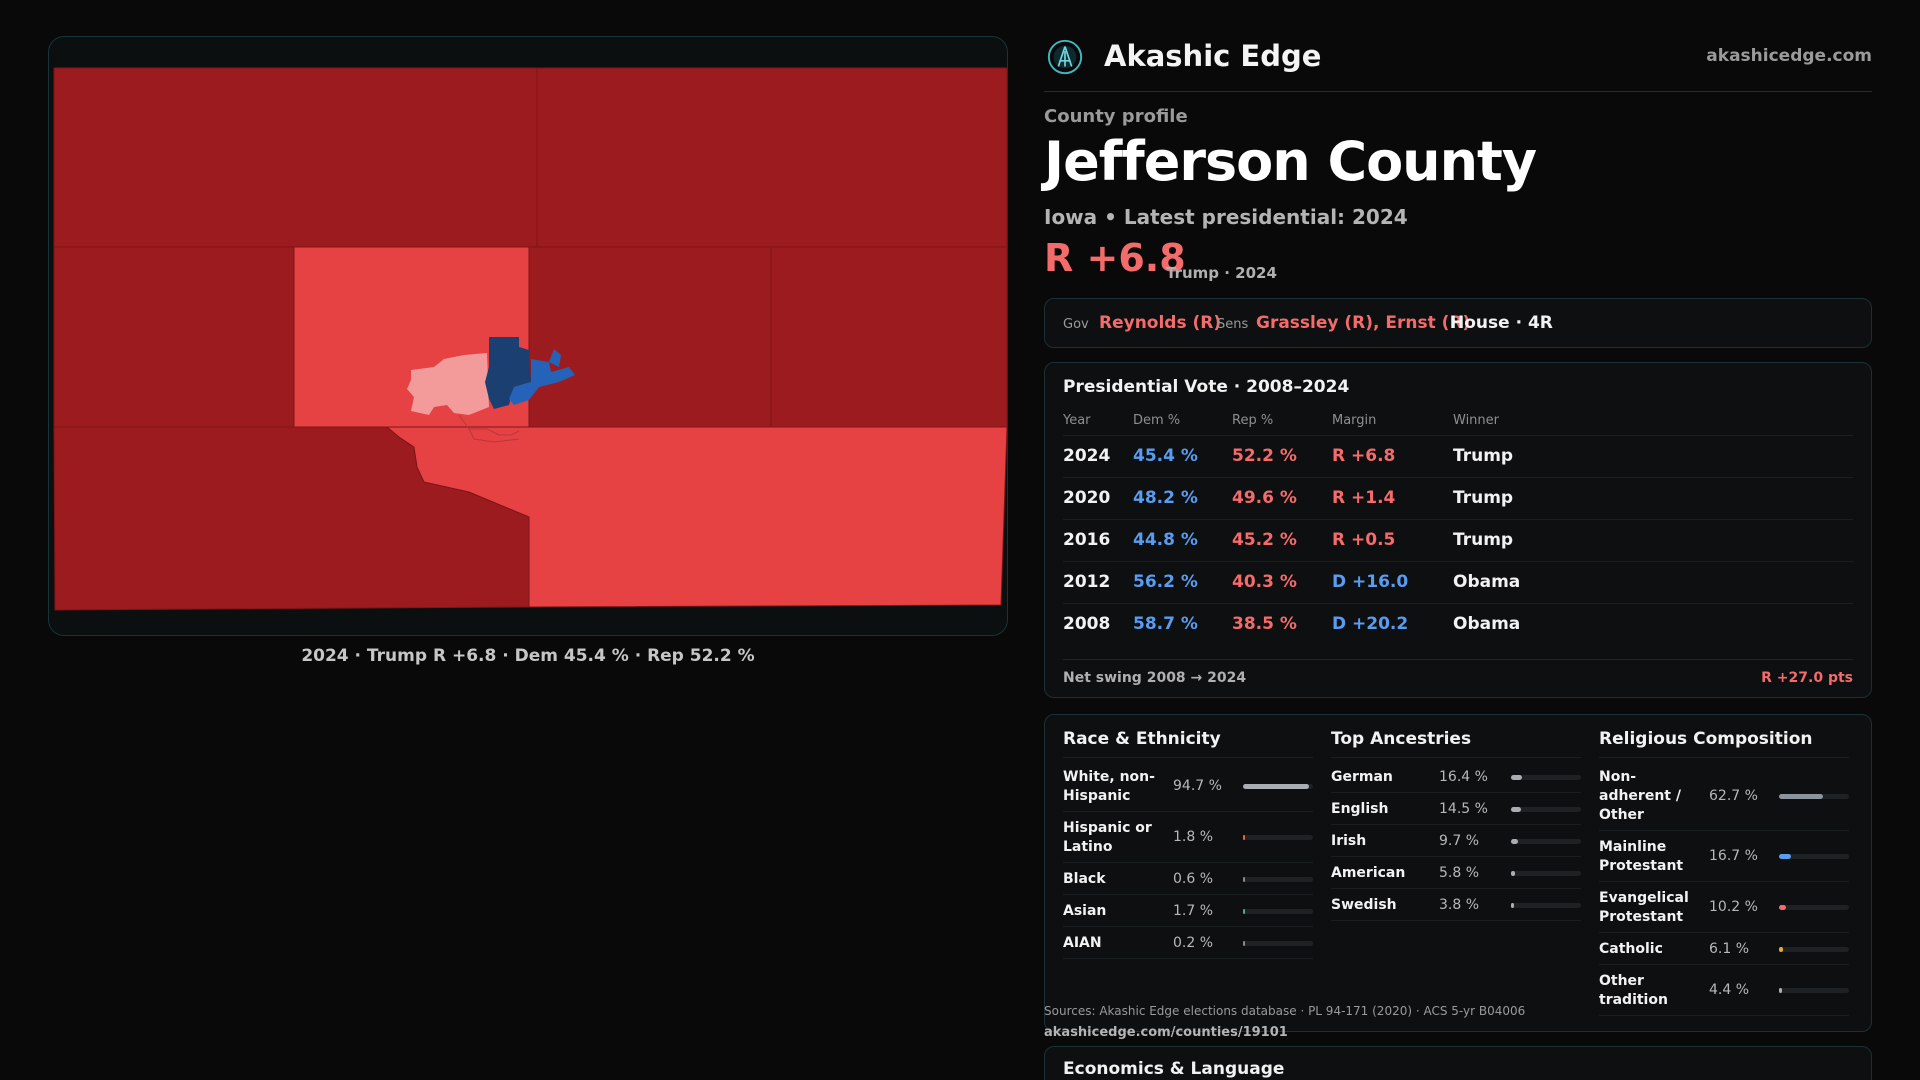 The width and height of the screenshot is (1920, 1080). What do you see at coordinates (1166, 1032) in the screenshot?
I see `source-url-link: akashicedge.com/counties/19101` at bounding box center [1166, 1032].